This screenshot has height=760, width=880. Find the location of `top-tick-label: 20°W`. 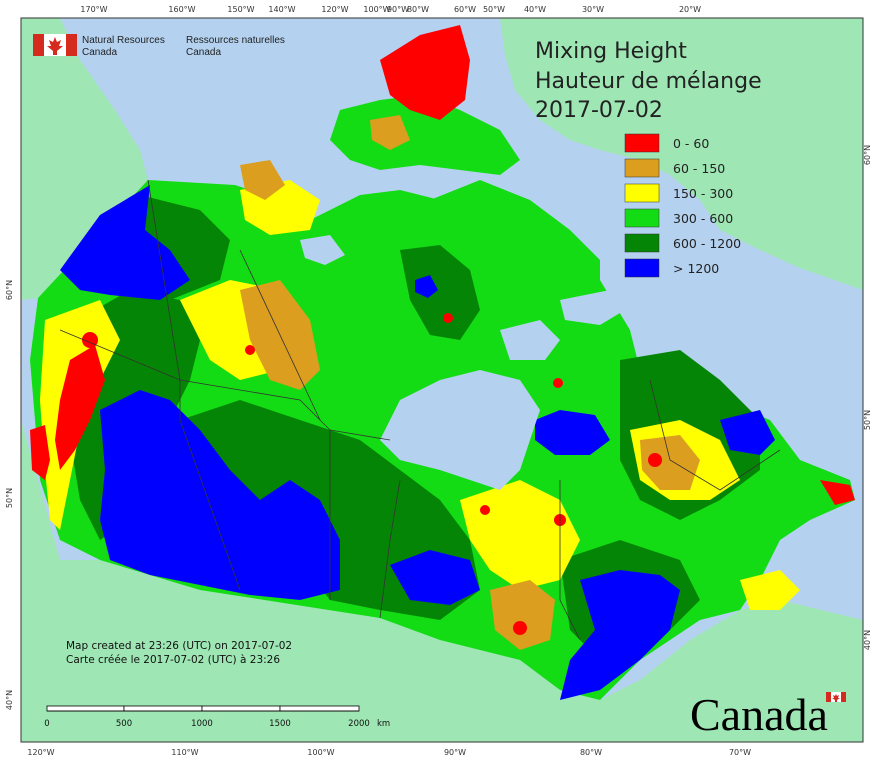

top-tick-label: 20°W is located at coordinates (690, 9).